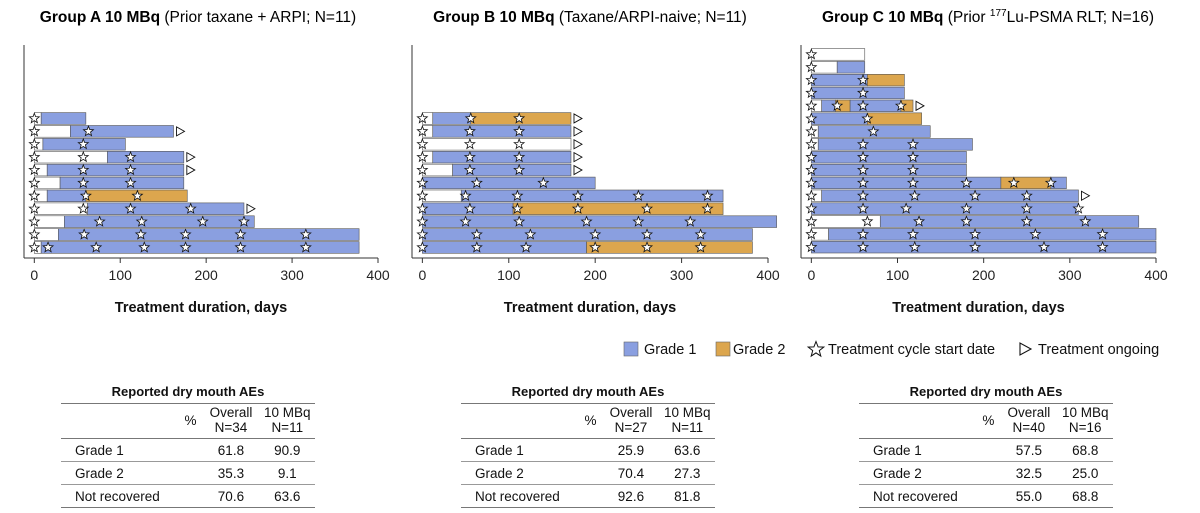 Image resolution: width=1200 pixels, height=513 pixels. What do you see at coordinates (885, 17) in the screenshot?
I see `chart-title-bold: Group C 10 MBq` at bounding box center [885, 17].